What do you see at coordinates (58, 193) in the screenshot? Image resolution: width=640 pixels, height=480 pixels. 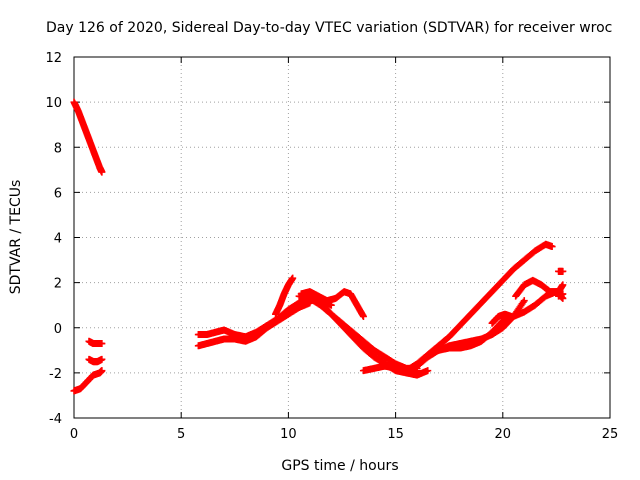 I see `y-tick-label: 6` at bounding box center [58, 193].